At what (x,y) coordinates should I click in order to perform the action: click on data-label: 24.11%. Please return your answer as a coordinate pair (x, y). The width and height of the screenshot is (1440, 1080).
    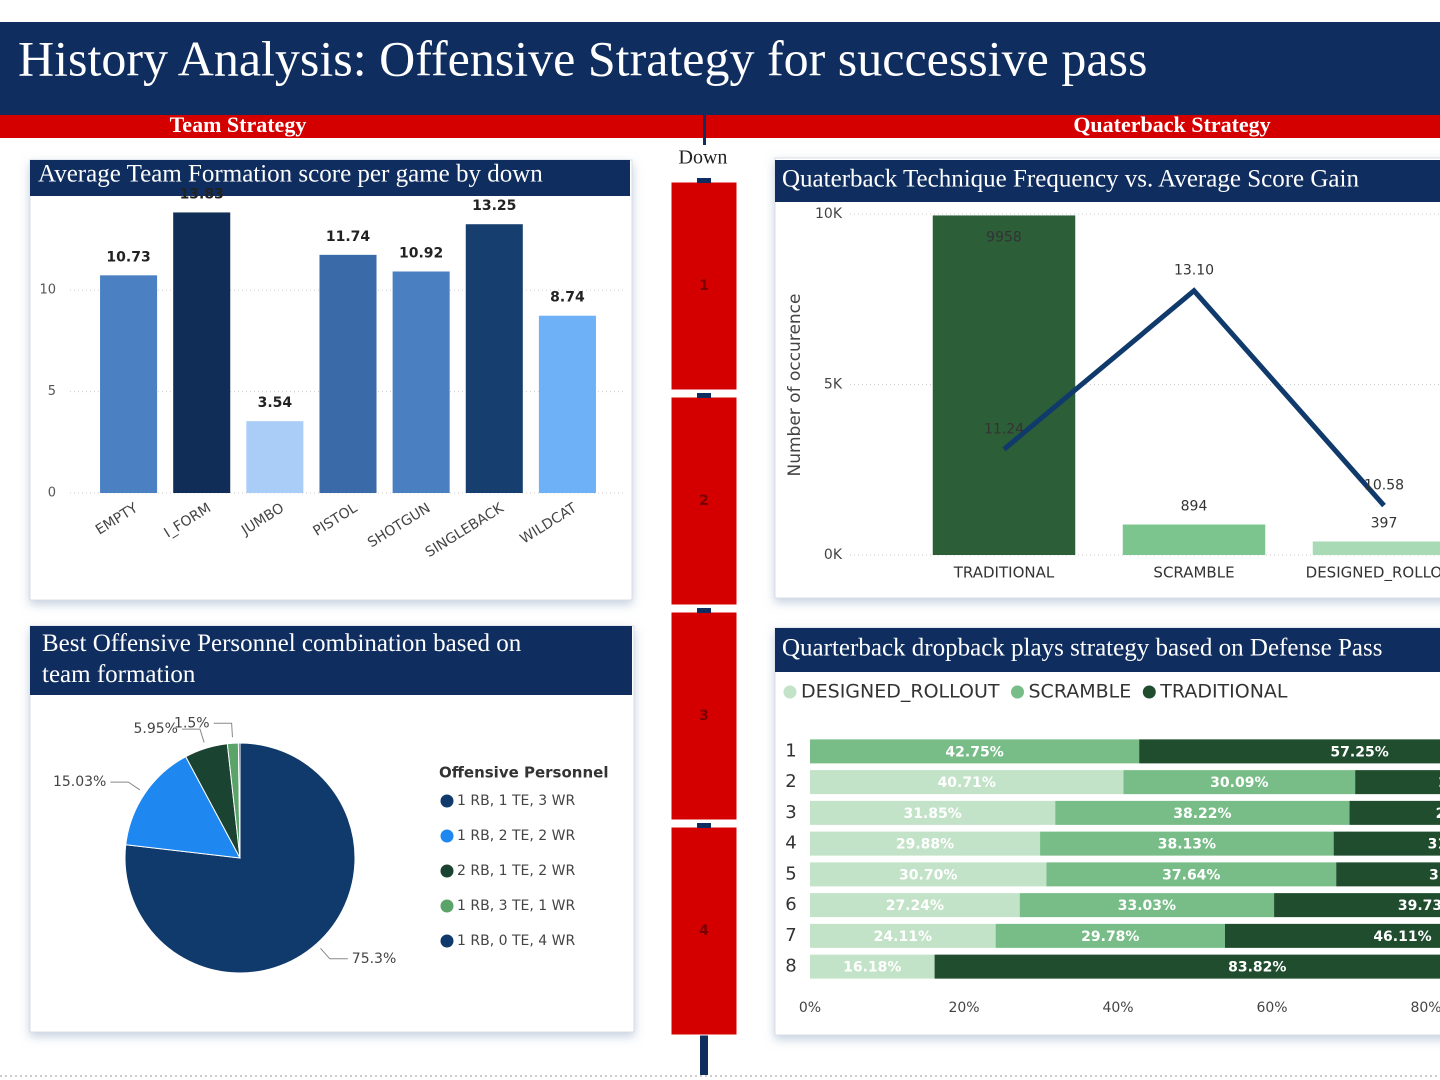
    Looking at the image, I should click on (903, 937).